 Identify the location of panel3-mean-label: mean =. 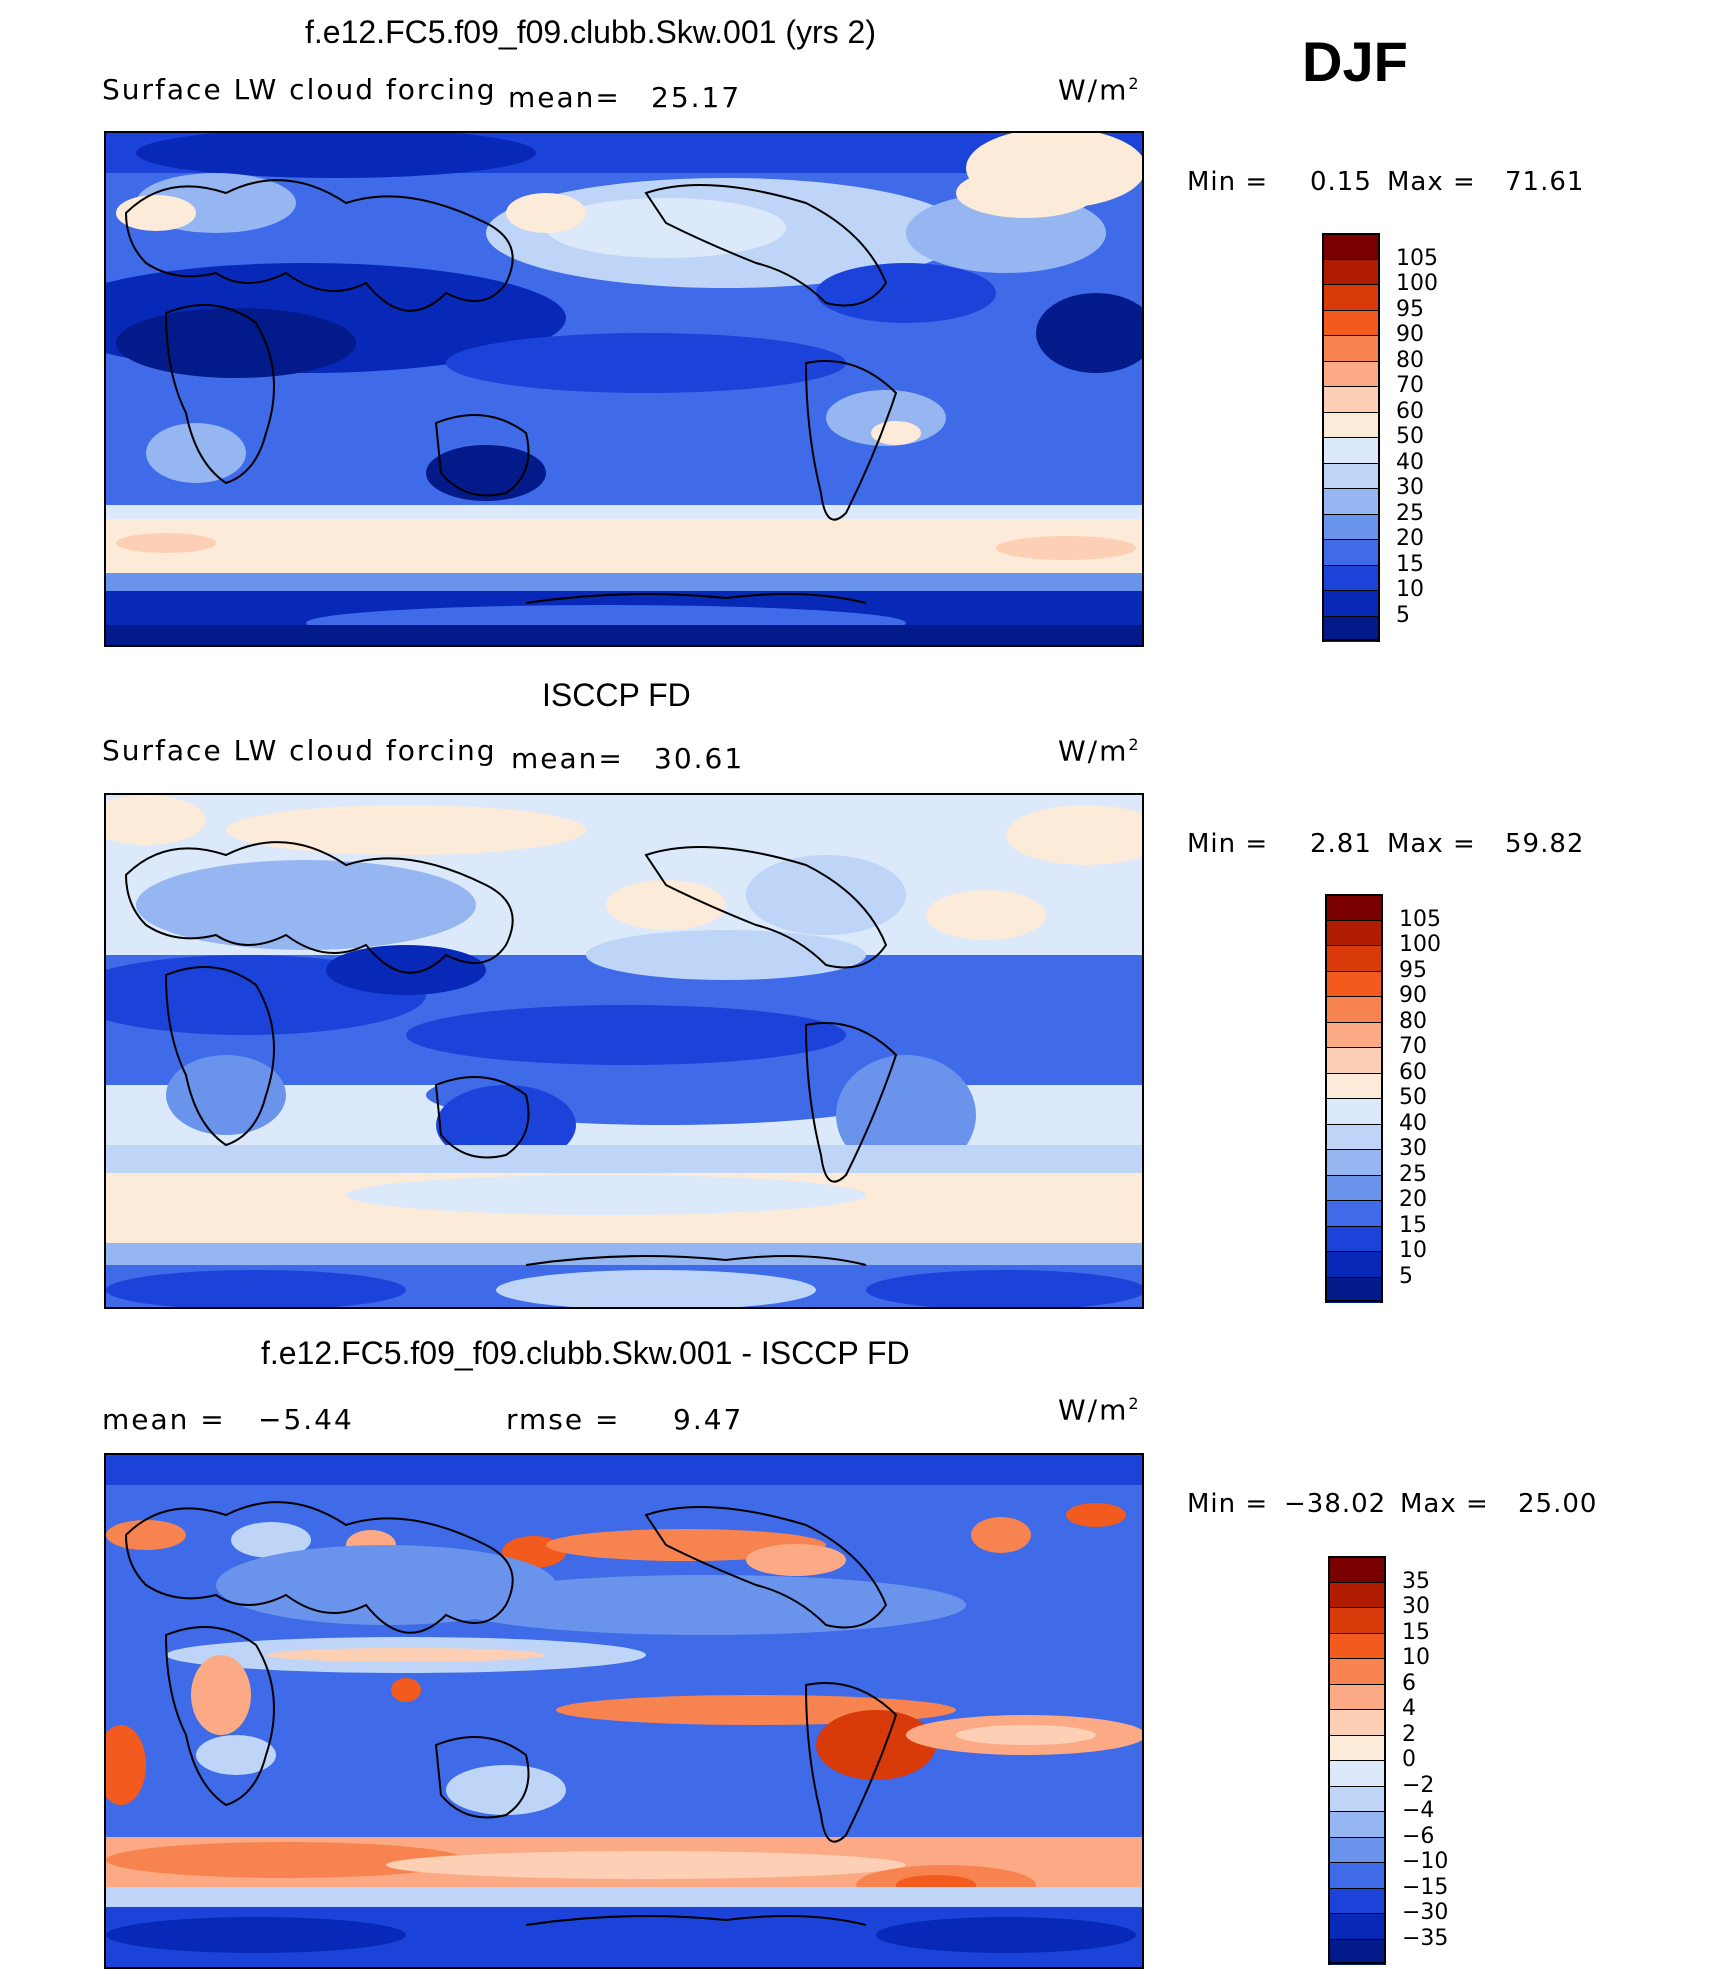
(164, 1419).